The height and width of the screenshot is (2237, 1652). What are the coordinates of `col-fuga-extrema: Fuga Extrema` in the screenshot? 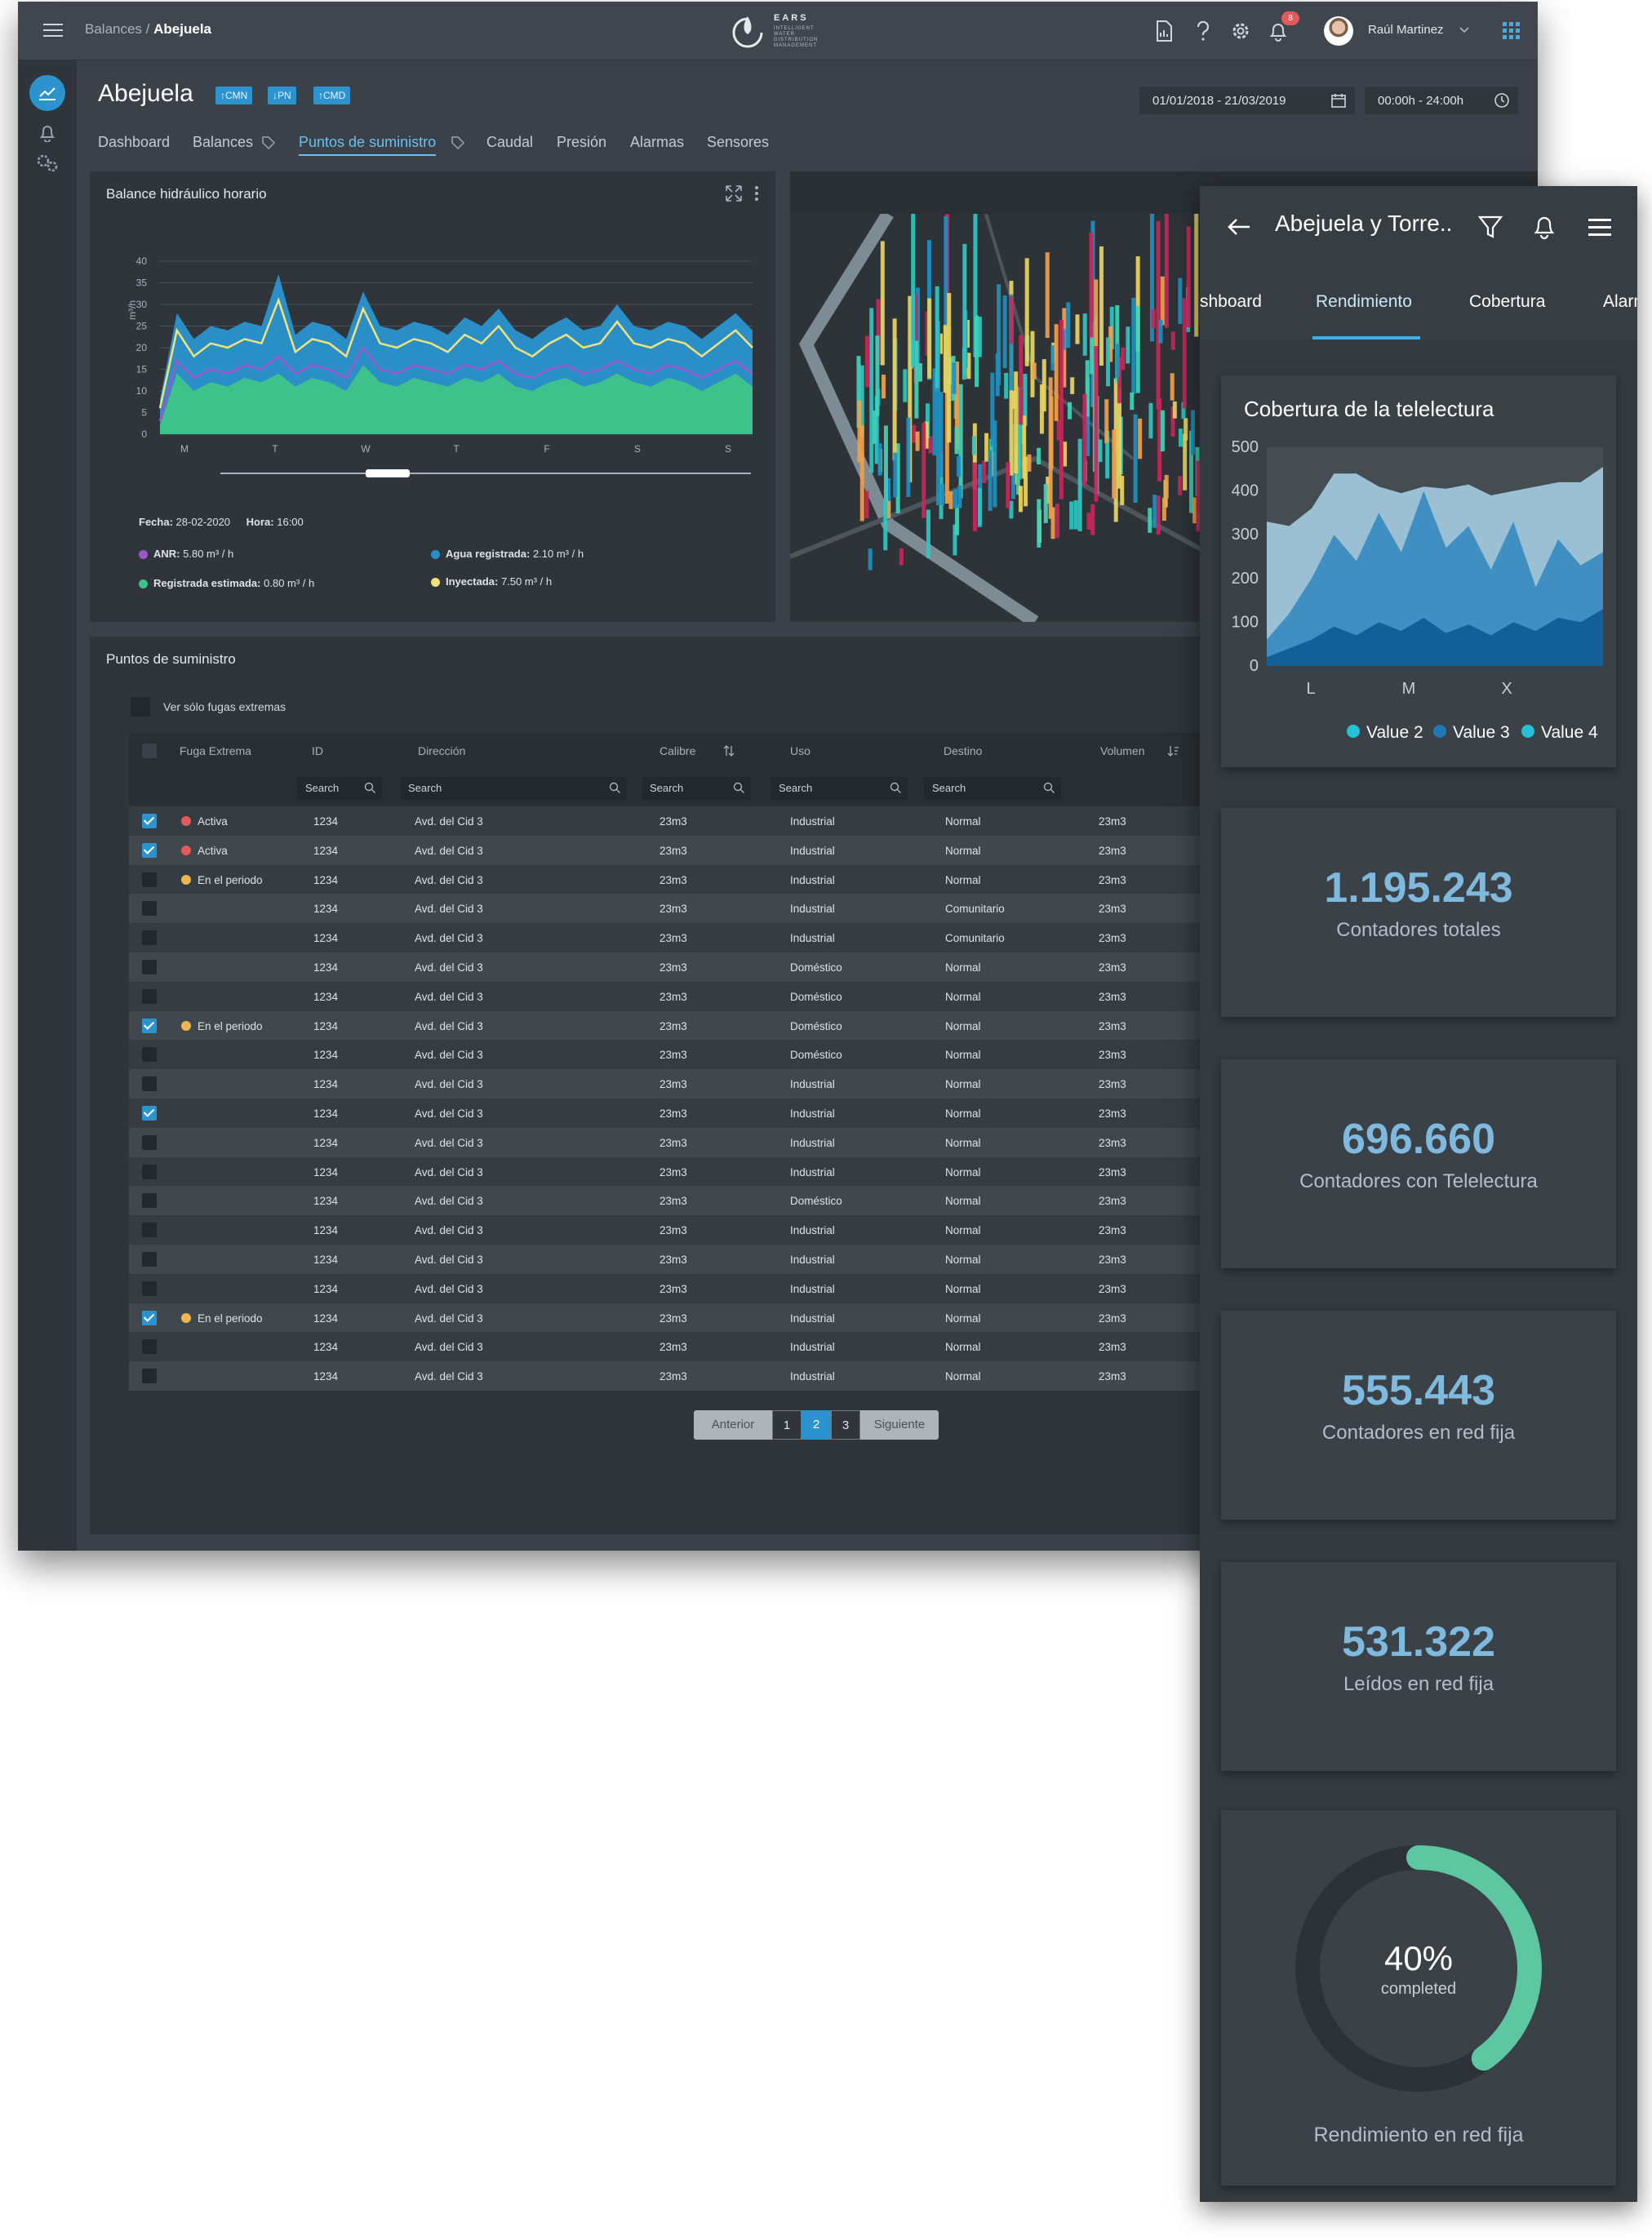 It's located at (215, 750).